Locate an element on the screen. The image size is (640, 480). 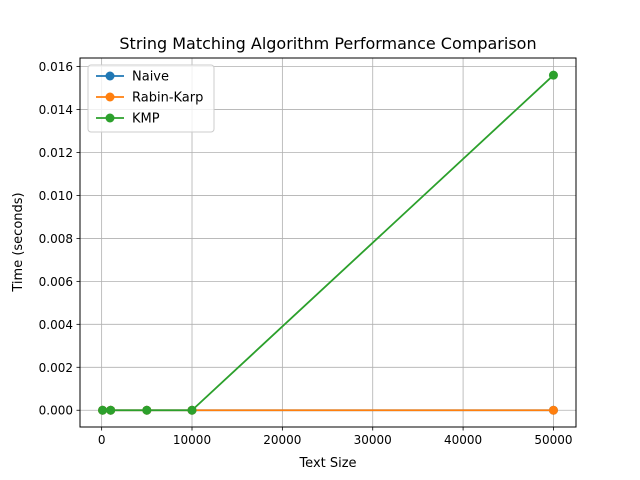
legend-box is located at coordinates (151, 98).